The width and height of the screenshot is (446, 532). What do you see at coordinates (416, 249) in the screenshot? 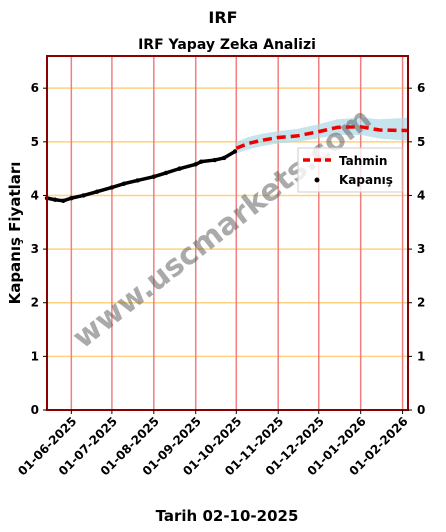
I see `y-ticks-right: 0 1 2 3 4 5 6` at bounding box center [416, 249].